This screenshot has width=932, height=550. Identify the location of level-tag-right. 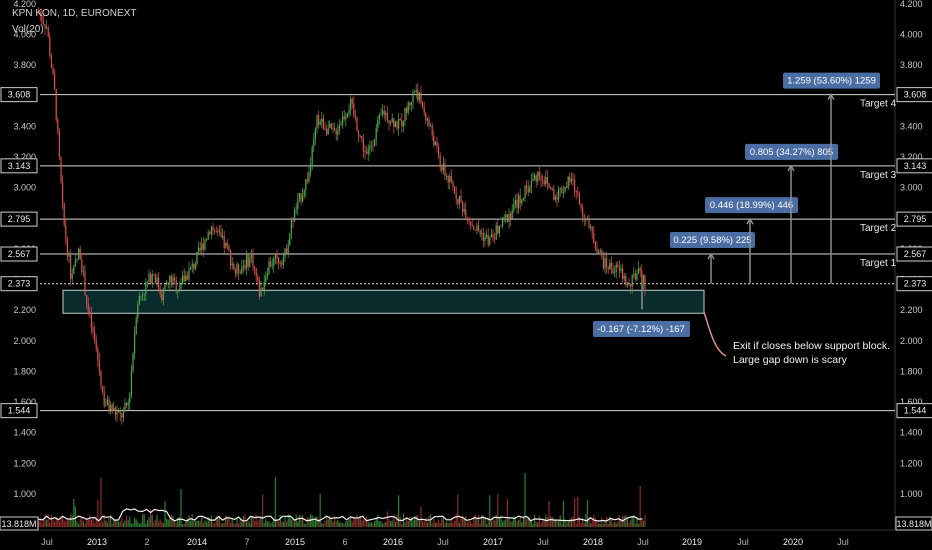
(914, 219).